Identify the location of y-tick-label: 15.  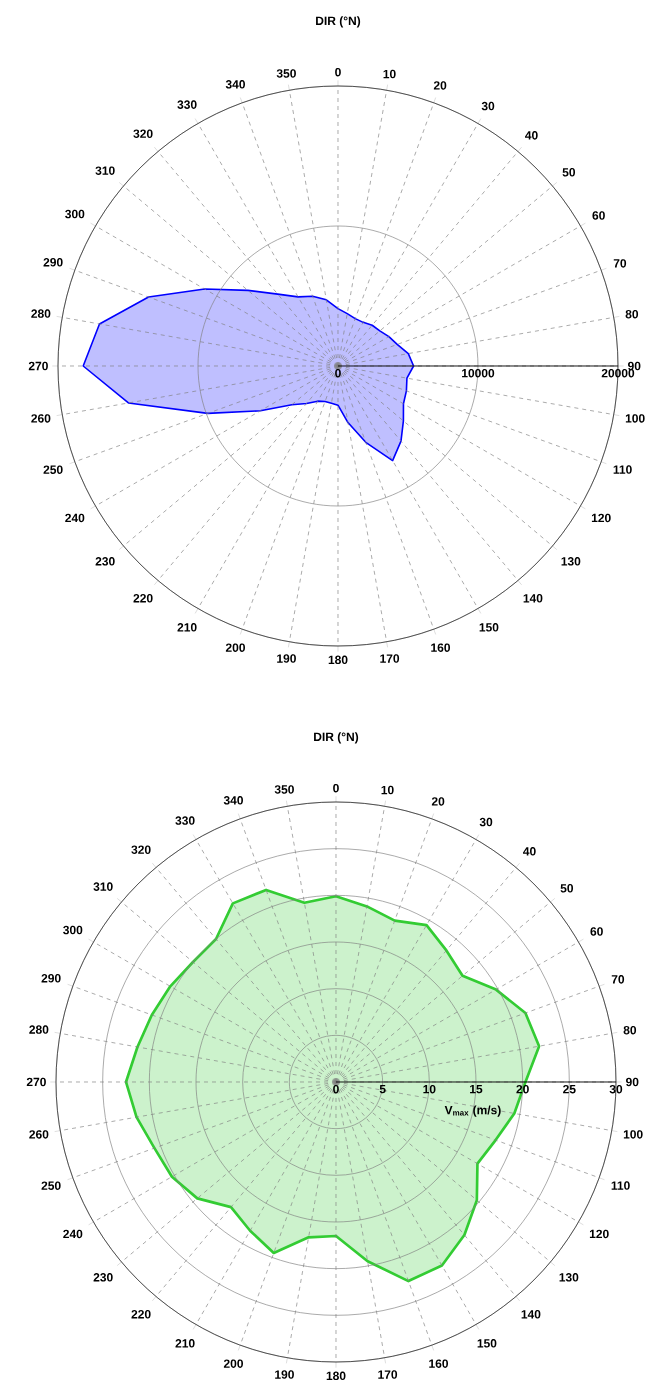
(476, 1089).